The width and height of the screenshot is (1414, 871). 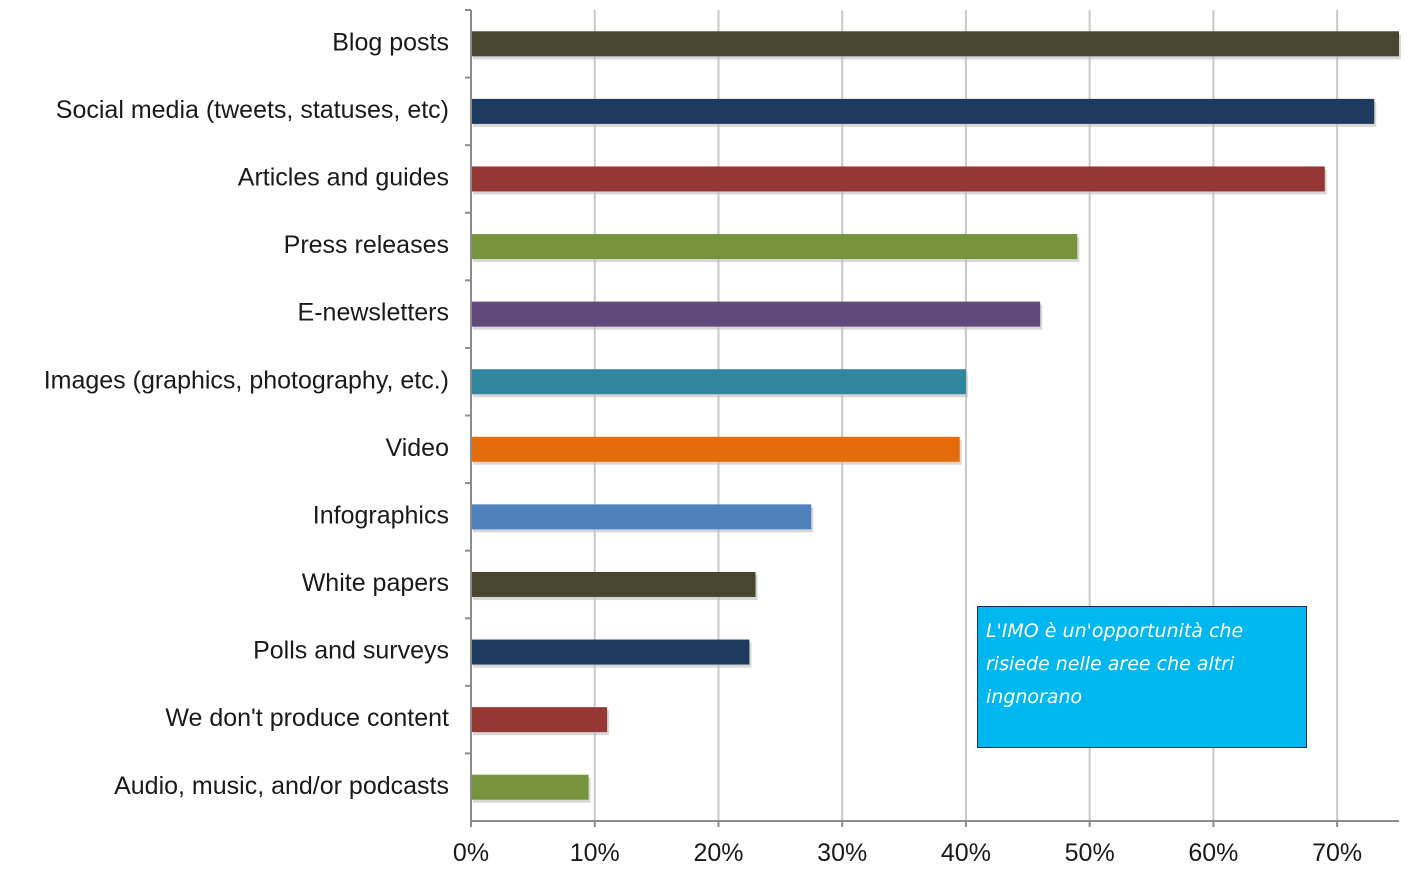 I want to click on x-tick-label: 20%, so click(x=718, y=853).